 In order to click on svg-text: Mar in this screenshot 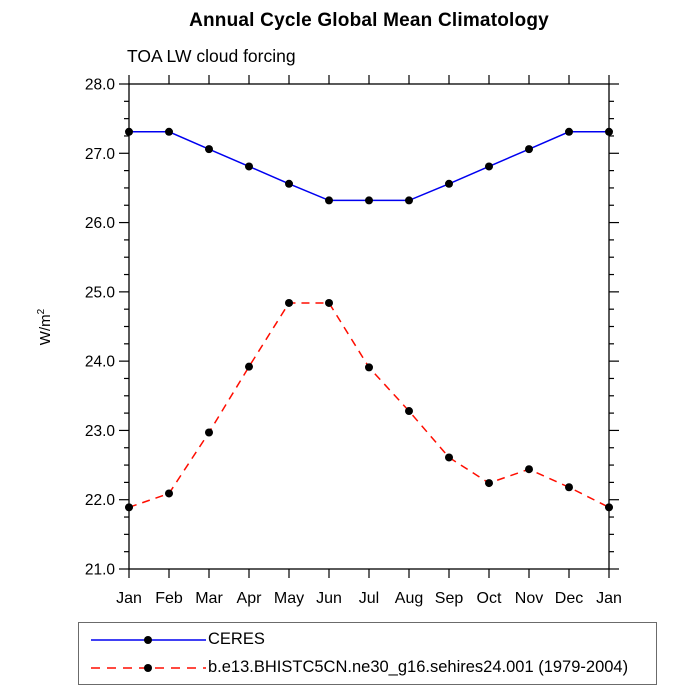, I will do `click(209, 598)`.